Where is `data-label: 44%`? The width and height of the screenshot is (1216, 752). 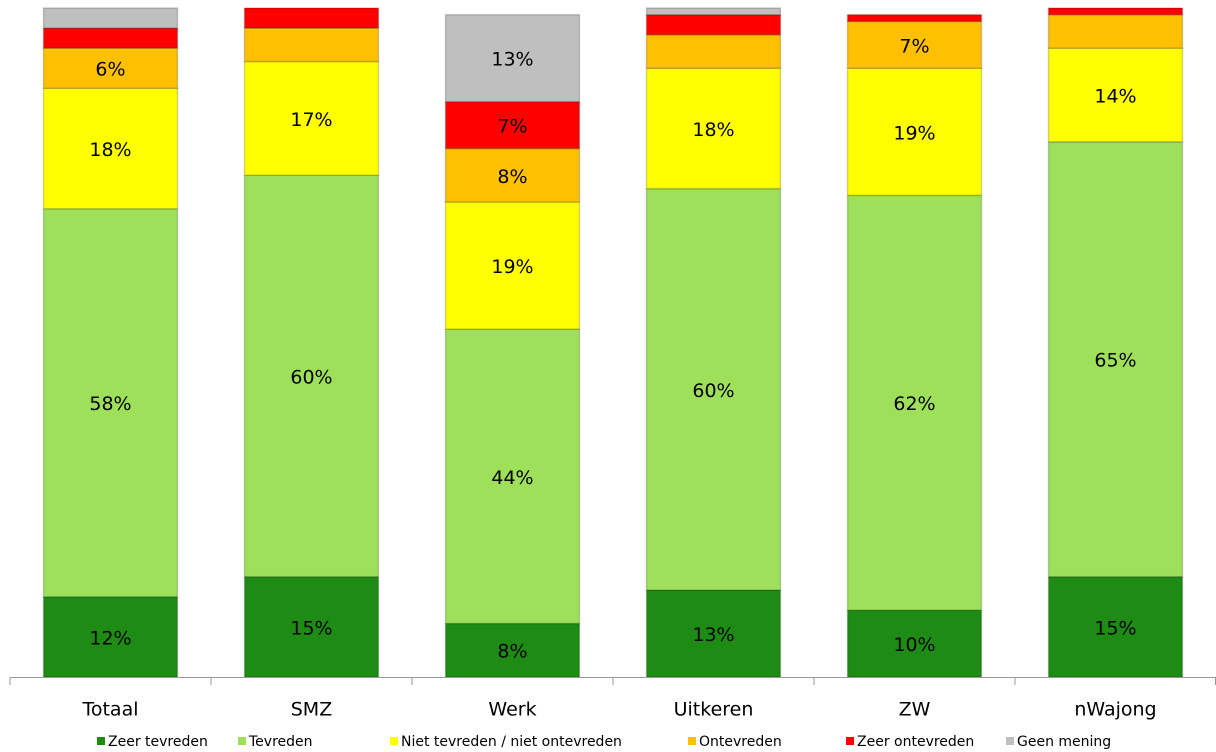
data-label: 44% is located at coordinates (512, 478).